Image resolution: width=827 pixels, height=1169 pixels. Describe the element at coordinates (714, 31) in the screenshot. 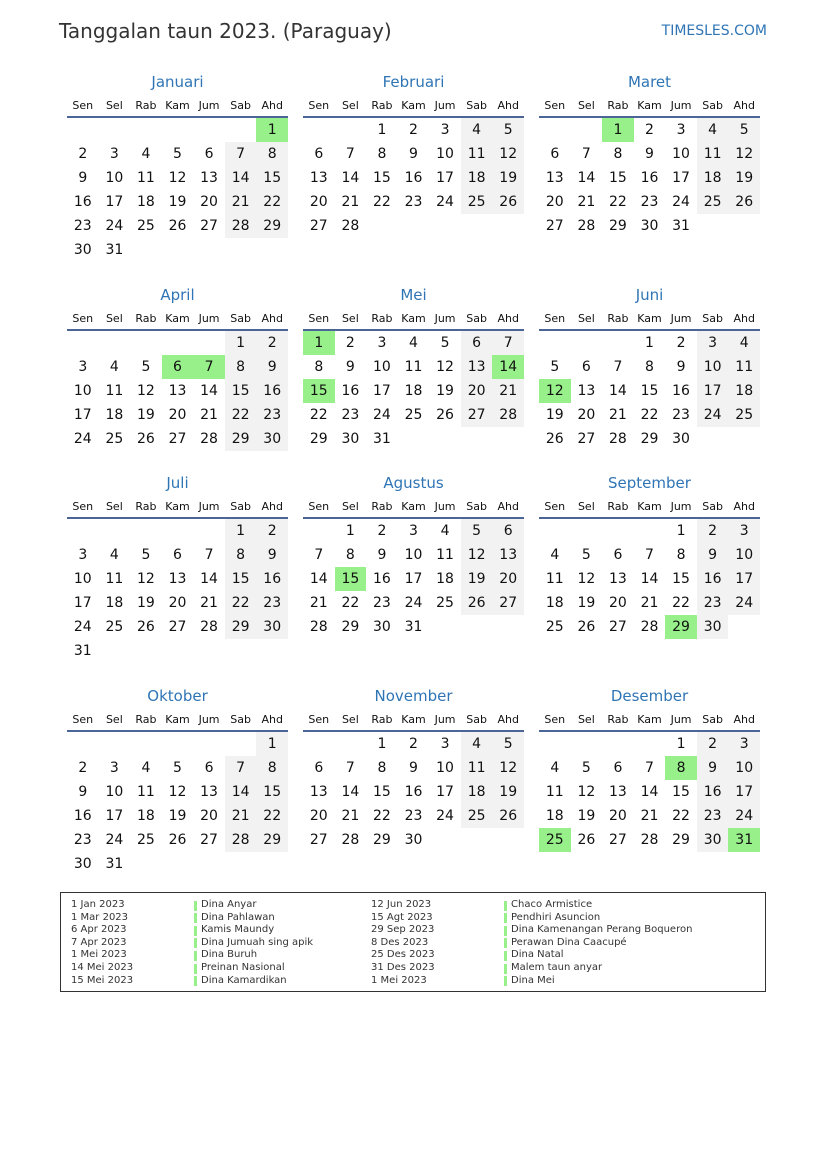

I see `brand-link: TIMESLES.COM` at that location.